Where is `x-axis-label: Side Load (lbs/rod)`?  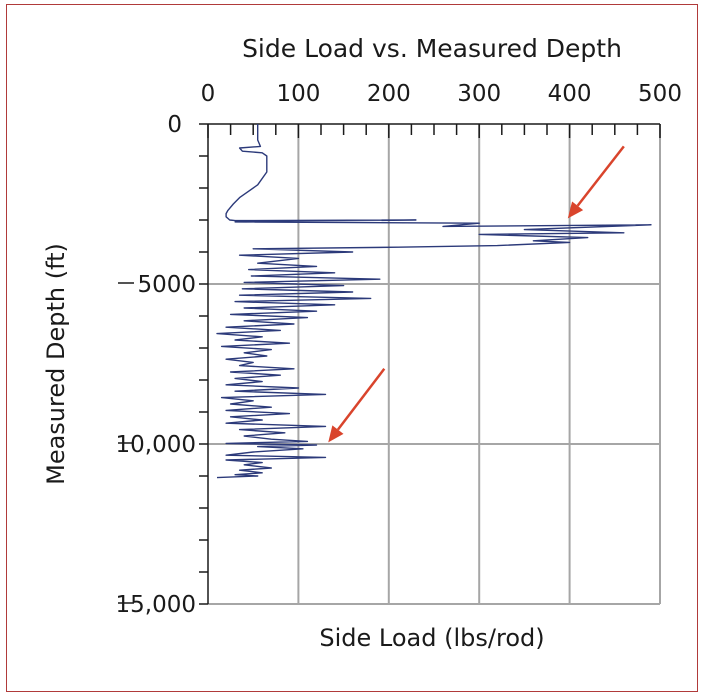
x-axis-label: Side Load (lbs/rod) is located at coordinates (431, 638).